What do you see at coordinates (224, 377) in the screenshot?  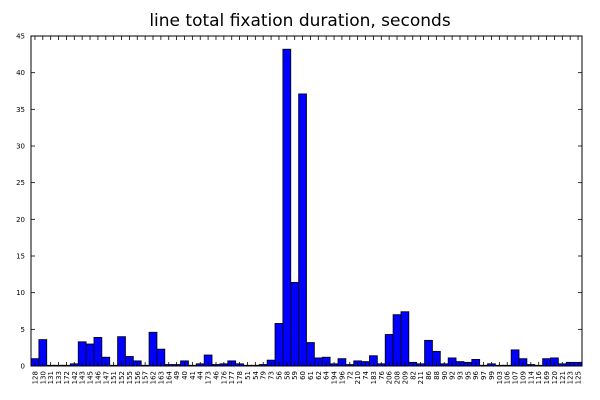 I see `x-tick-label-176: 176` at bounding box center [224, 377].